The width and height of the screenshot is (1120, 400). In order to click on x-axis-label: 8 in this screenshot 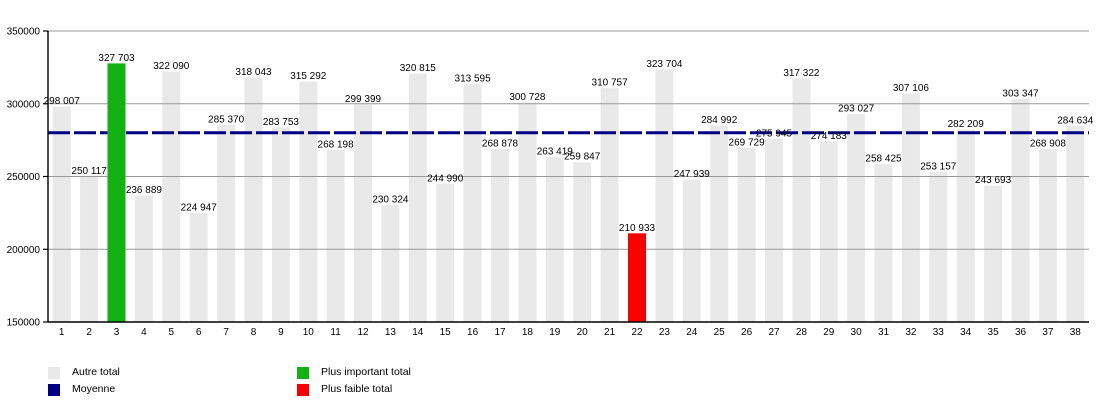, I will do `click(254, 332)`.